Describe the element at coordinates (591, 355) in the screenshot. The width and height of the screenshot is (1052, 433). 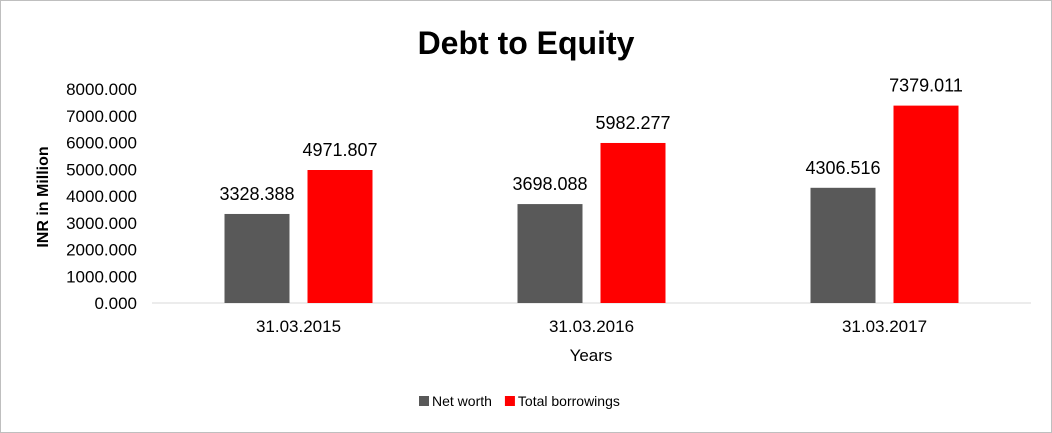
I see `x-axis-title: Years` at that location.